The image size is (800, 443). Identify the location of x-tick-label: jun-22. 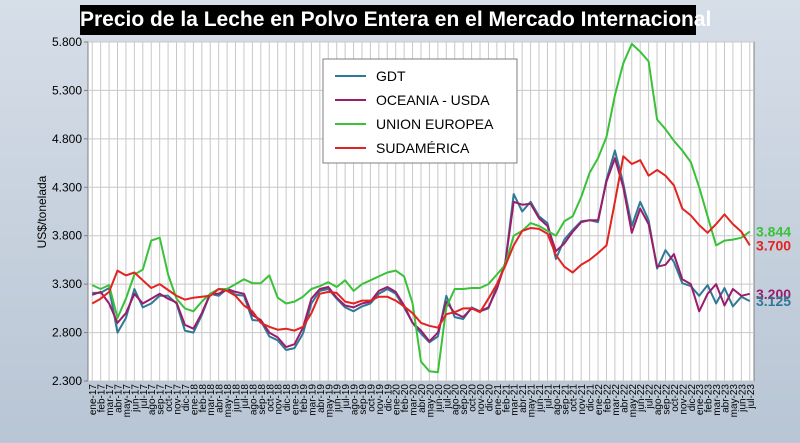
(641, 398).